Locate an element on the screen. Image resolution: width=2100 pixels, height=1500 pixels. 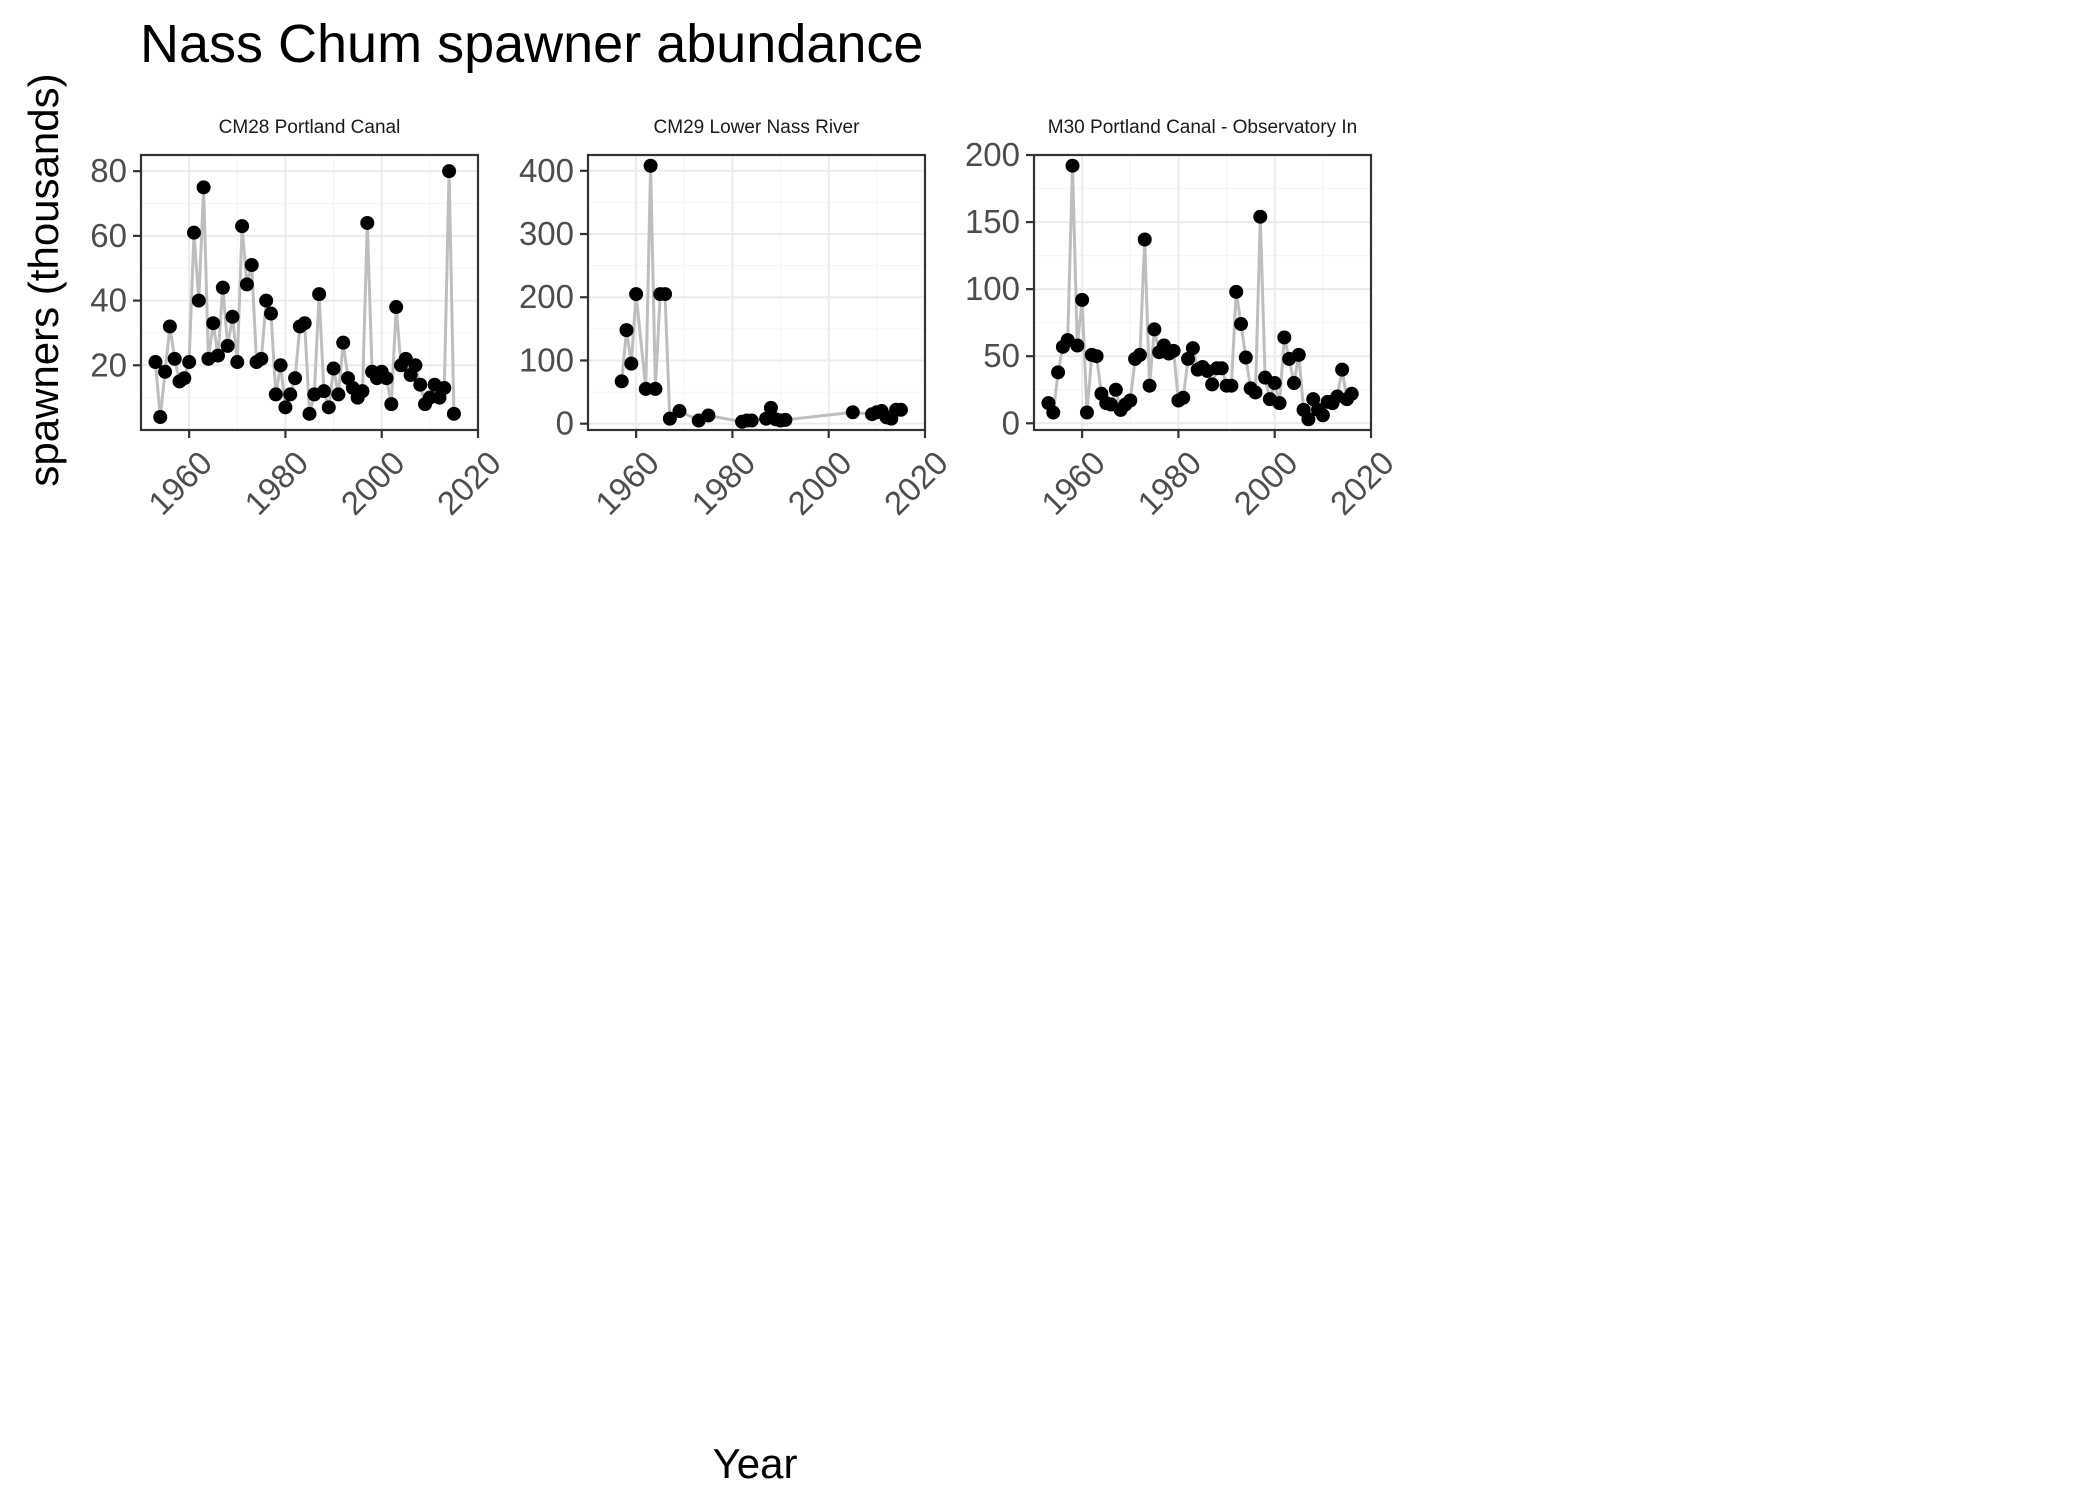
grid is located at coordinates (1202, 292).